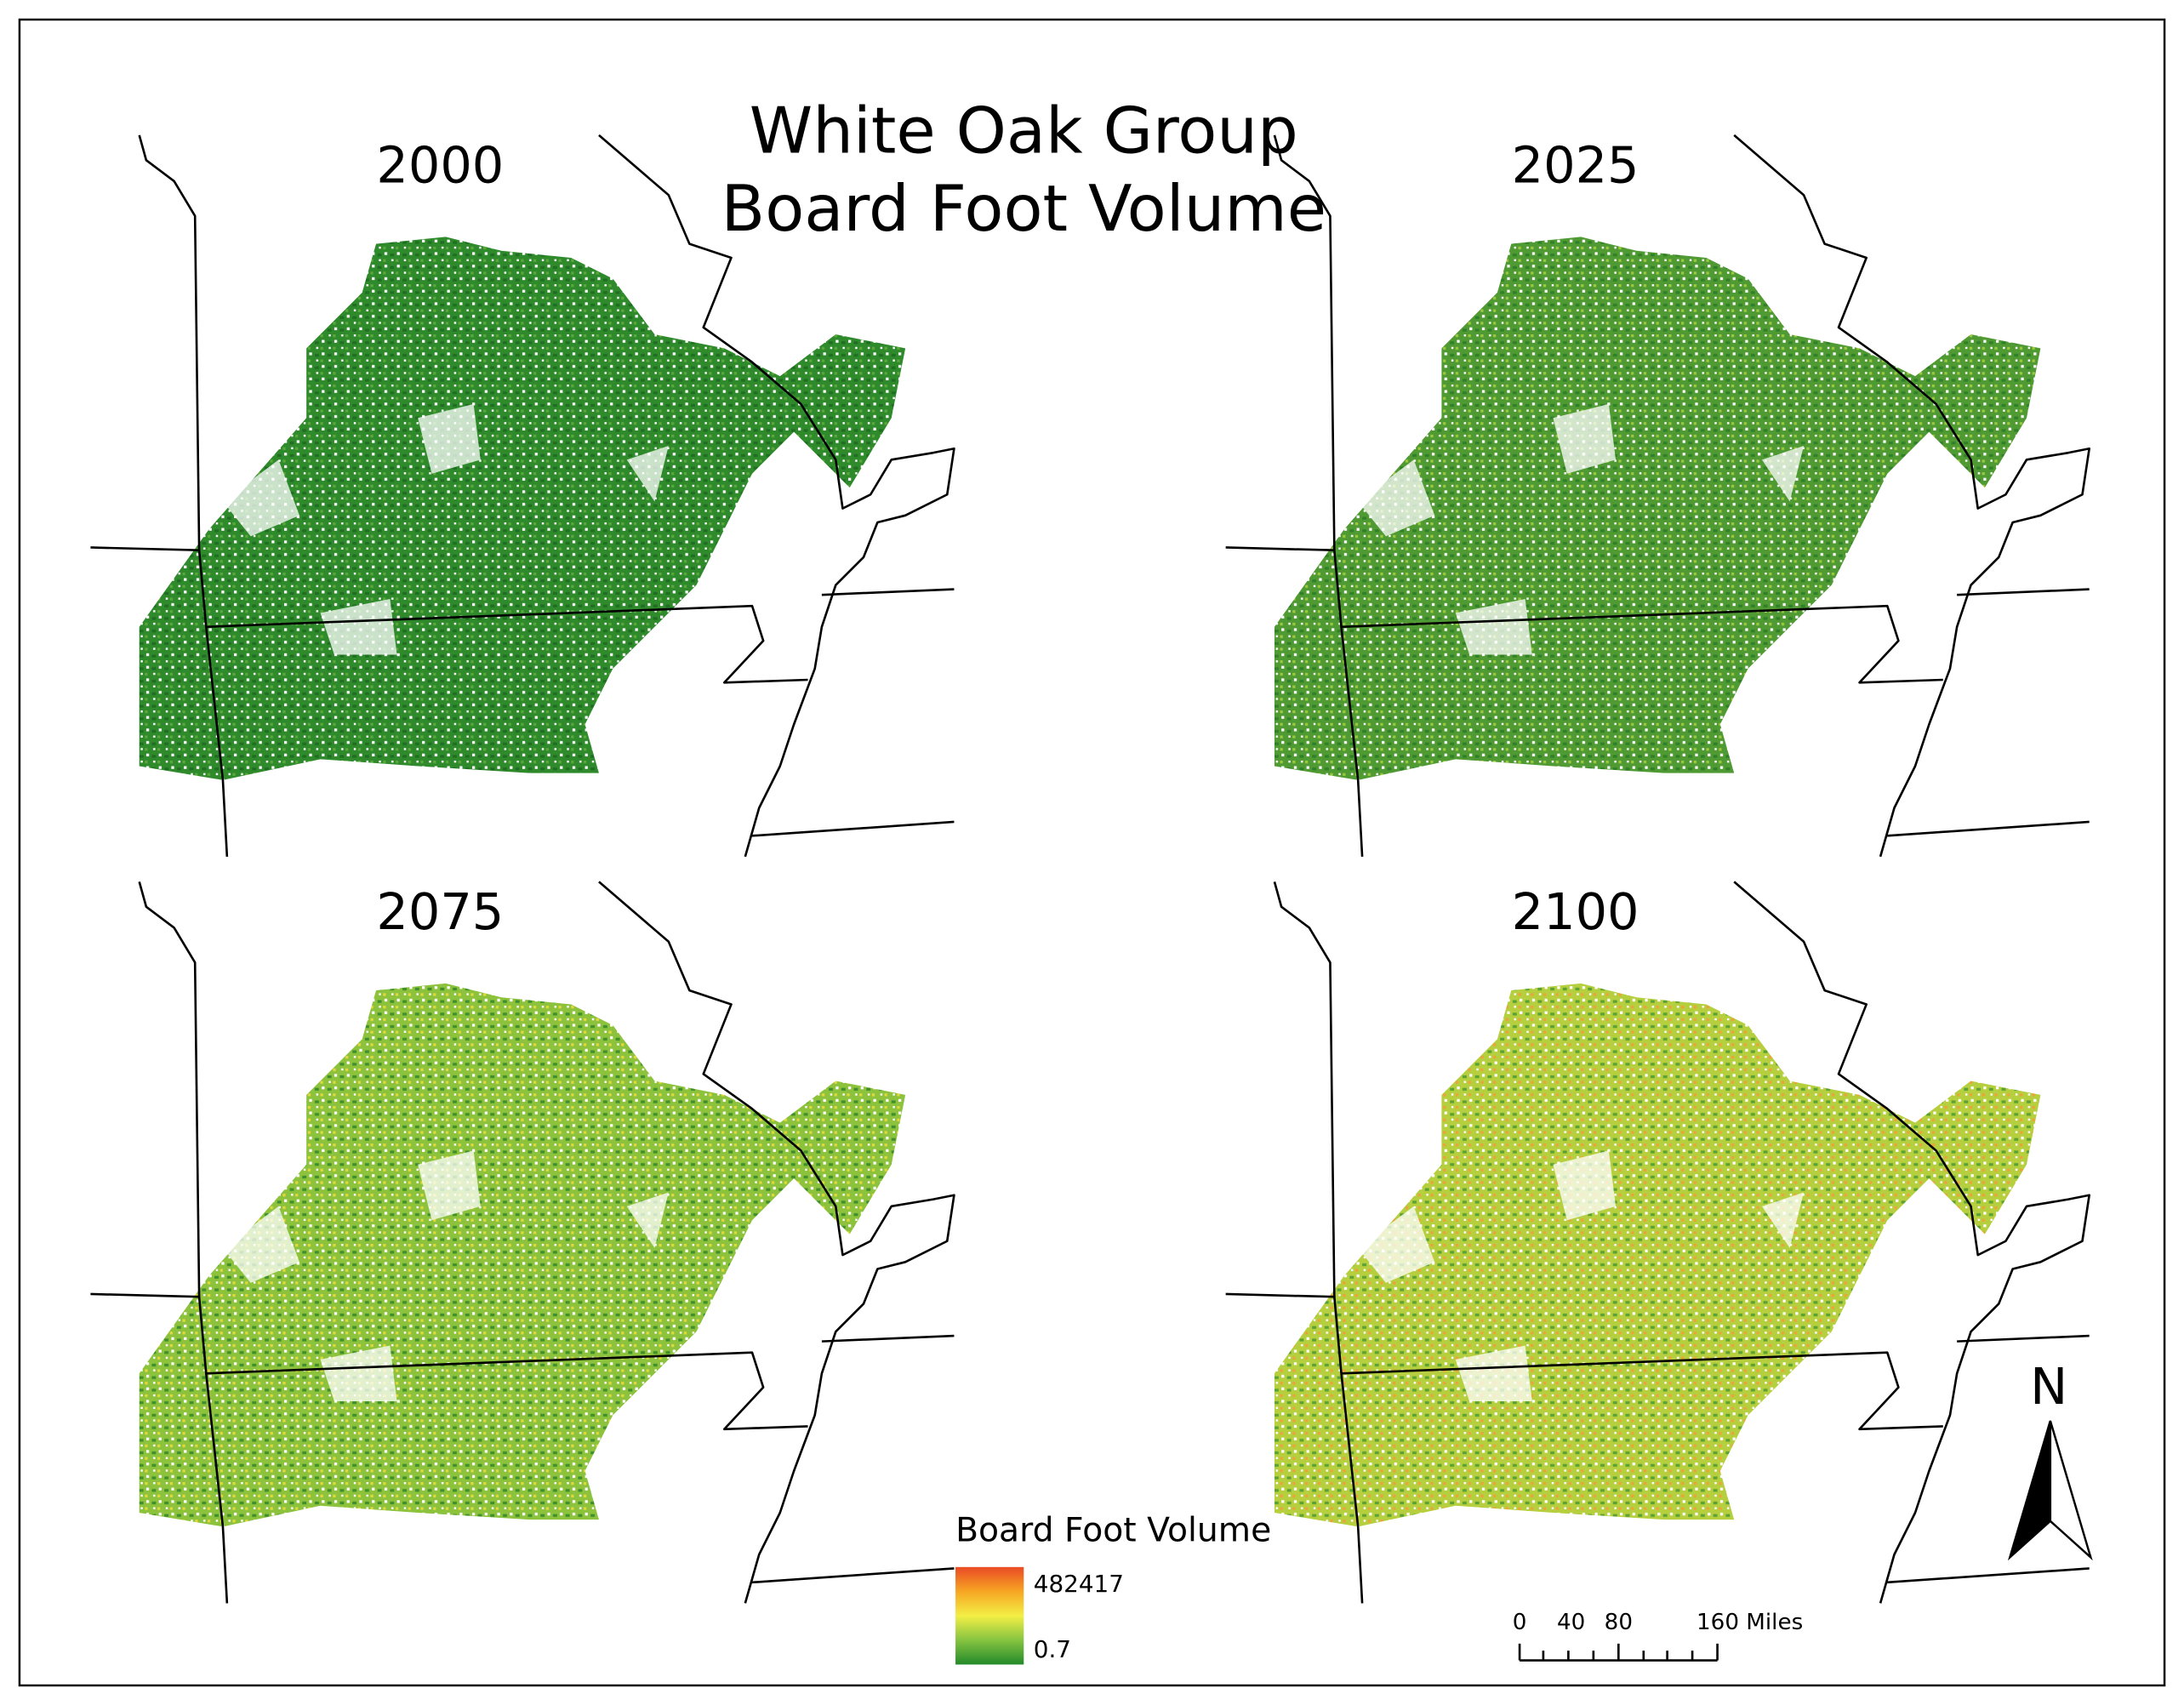 This screenshot has width=2184, height=1705. Describe the element at coordinates (1024, 208) in the screenshot. I see `title-line: Board Foot Volume` at that location.